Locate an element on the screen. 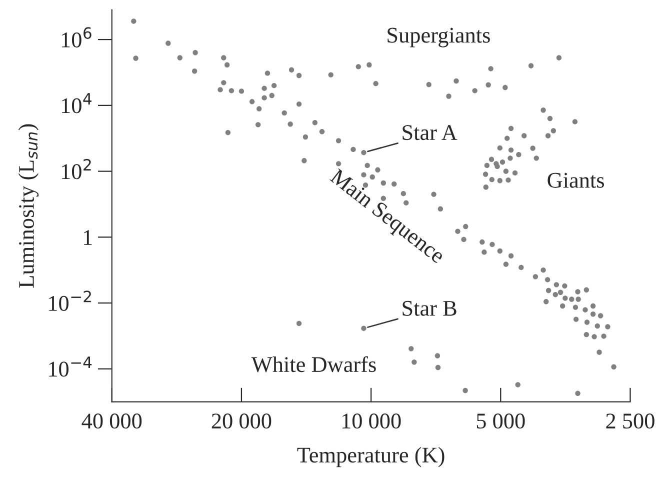  y-tick-label: 10$^{6}$ is located at coordinates (77, 37).